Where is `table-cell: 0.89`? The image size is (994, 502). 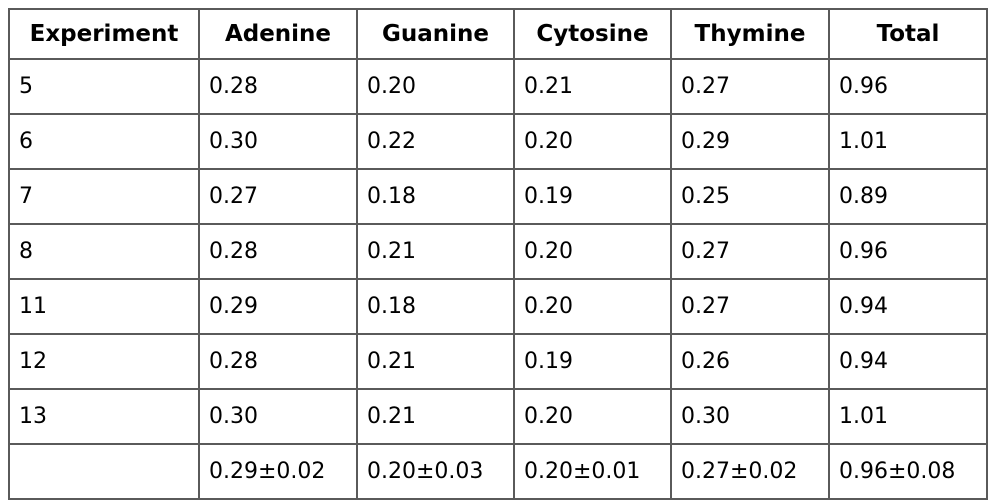
table-cell: 0.89 is located at coordinates (908, 196).